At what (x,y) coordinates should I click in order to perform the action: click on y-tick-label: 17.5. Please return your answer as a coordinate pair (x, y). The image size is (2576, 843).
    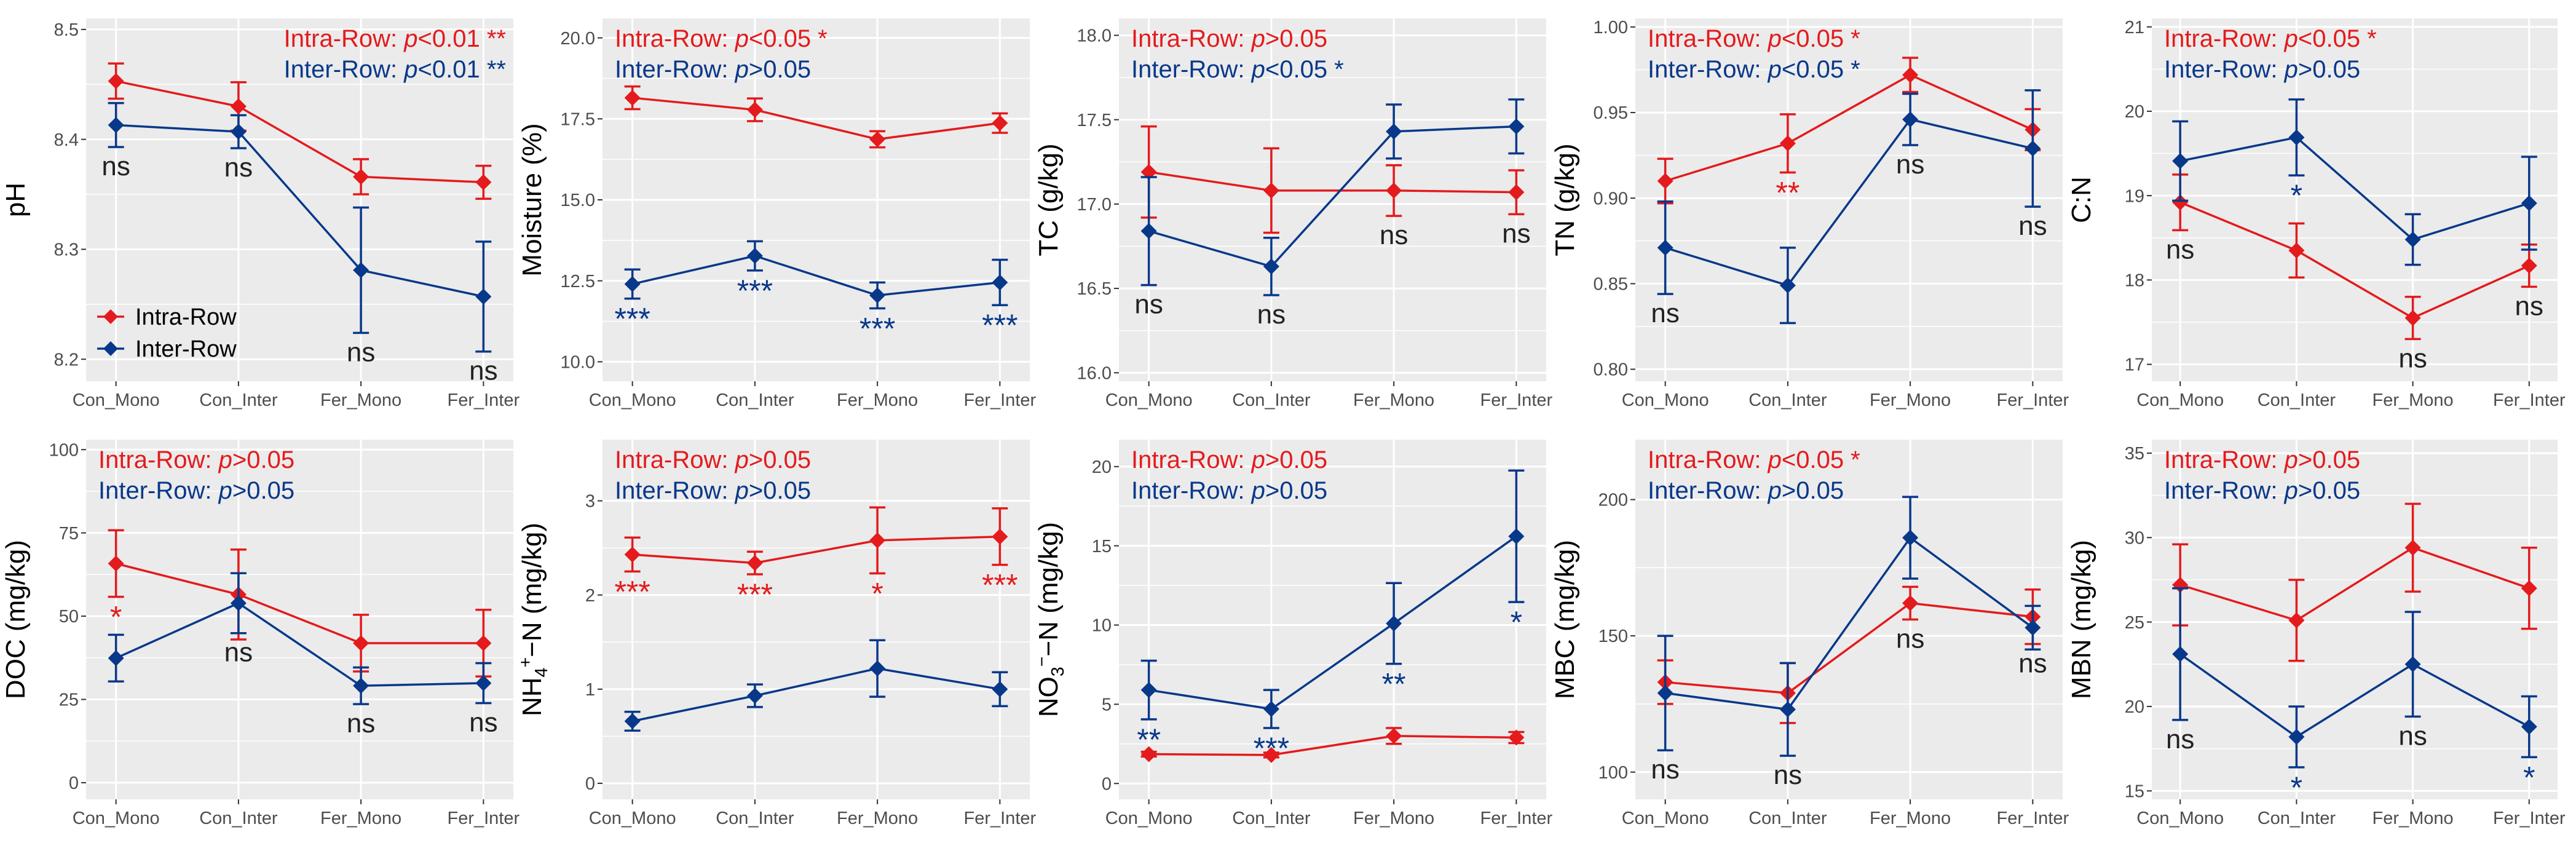
    Looking at the image, I should click on (578, 119).